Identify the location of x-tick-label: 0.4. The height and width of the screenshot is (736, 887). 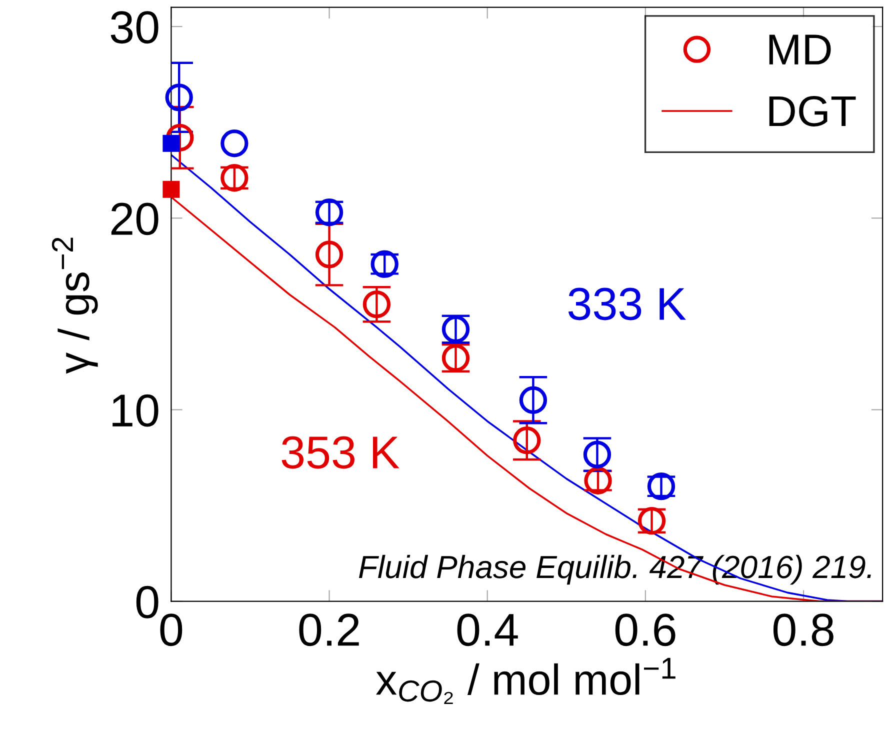
(487, 630).